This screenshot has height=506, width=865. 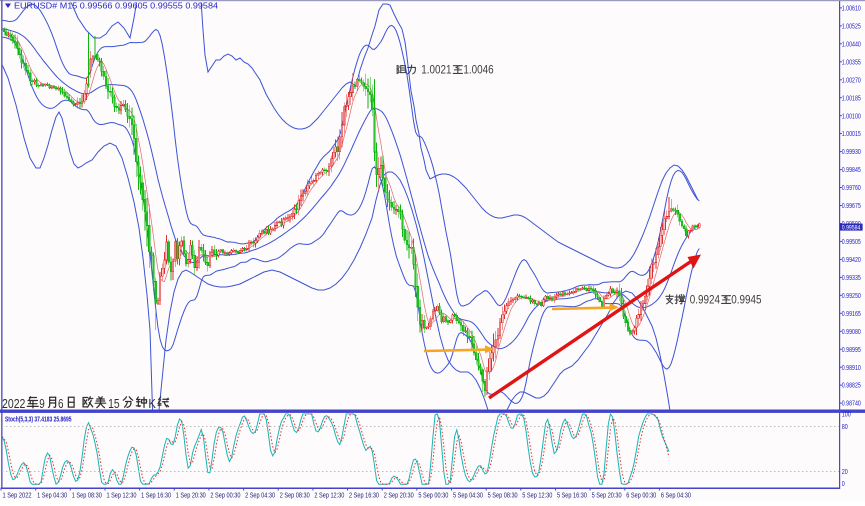 I want to click on svg-text: 0.99930, so click(x=851, y=152).